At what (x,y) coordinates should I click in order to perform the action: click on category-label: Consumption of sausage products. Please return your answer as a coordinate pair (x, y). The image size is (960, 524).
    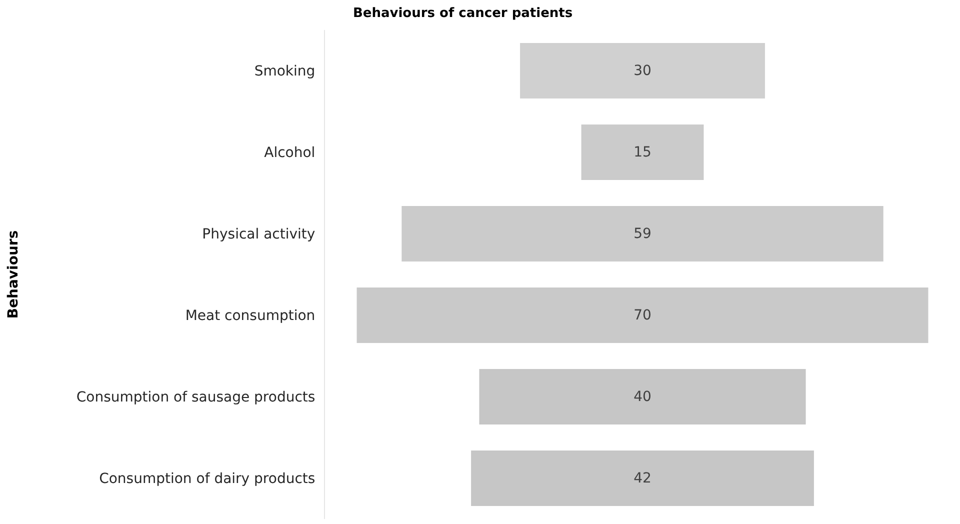
    Looking at the image, I should click on (196, 398).